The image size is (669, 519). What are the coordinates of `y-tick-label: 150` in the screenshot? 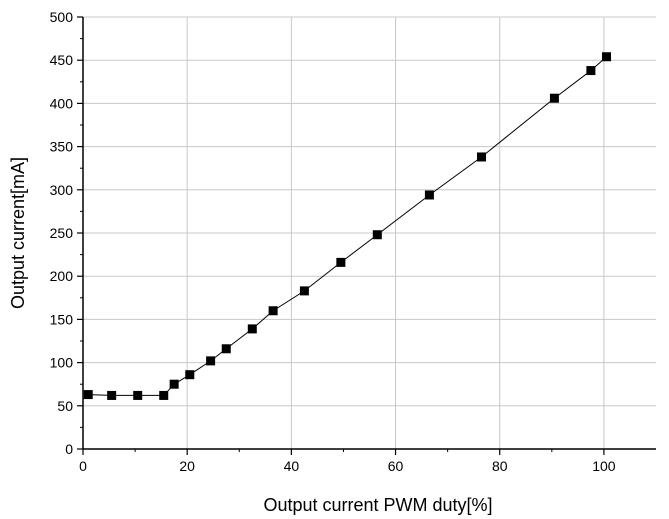 It's located at (62, 319).